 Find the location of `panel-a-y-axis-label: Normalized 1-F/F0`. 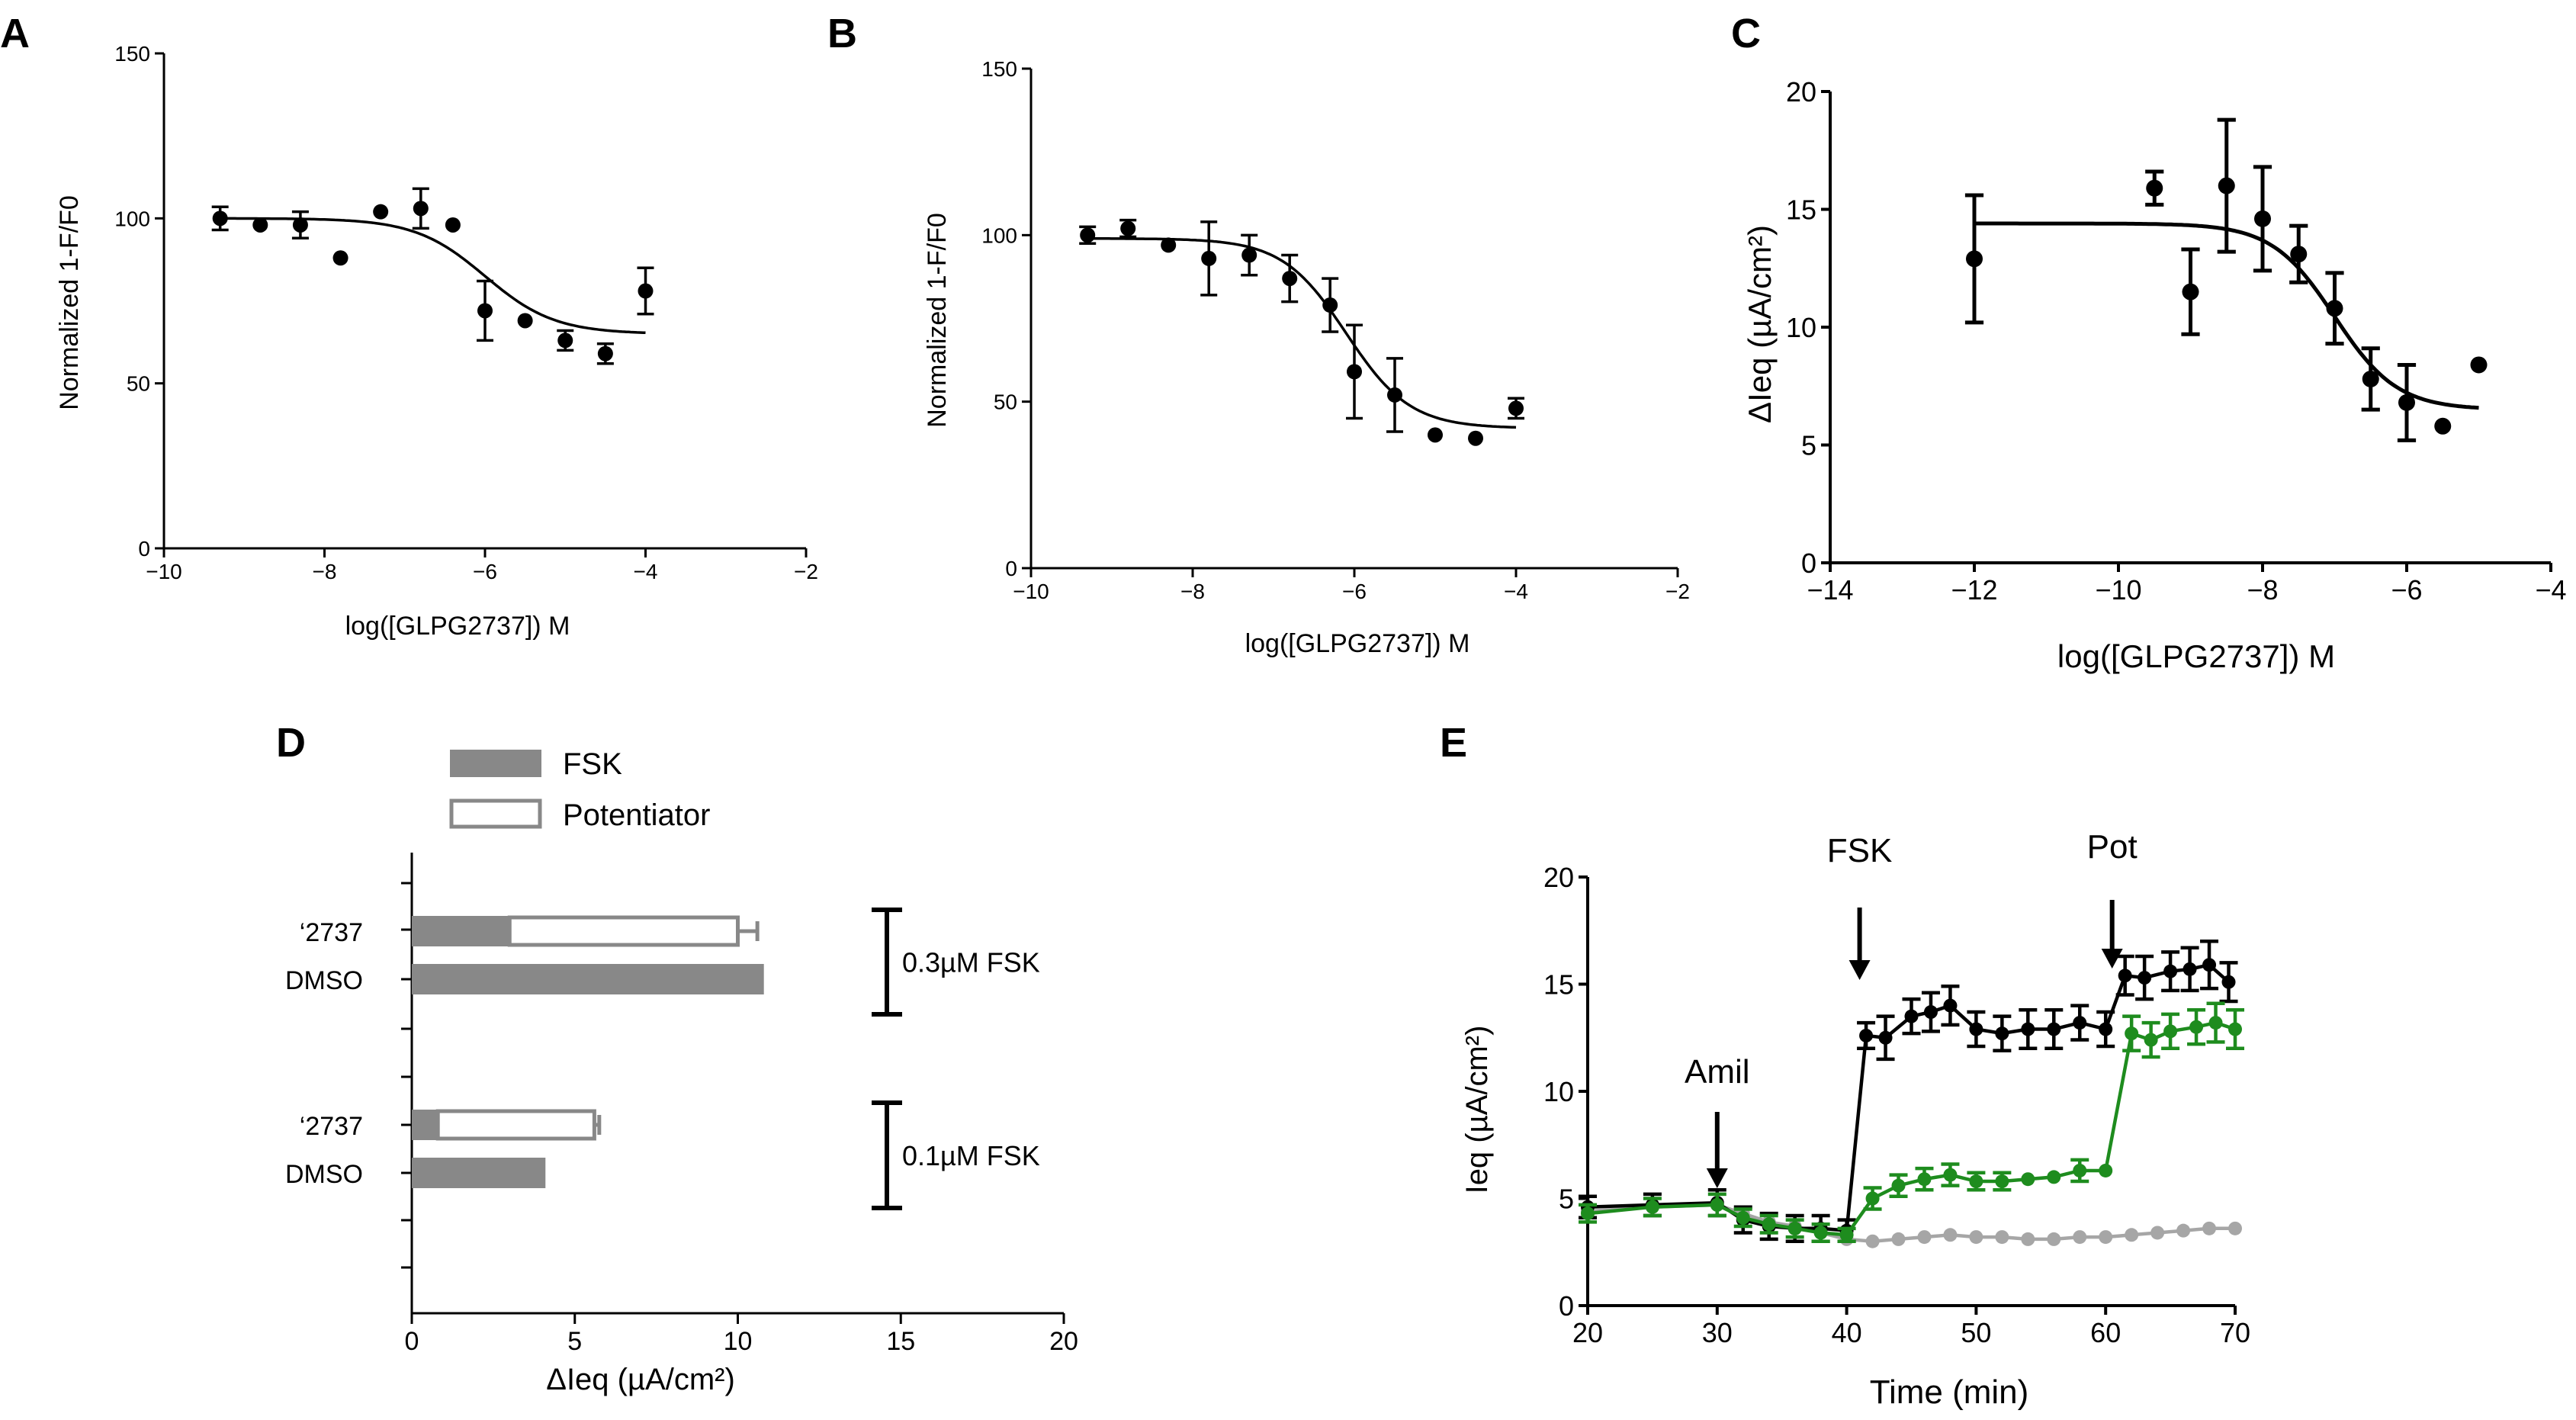

panel-a-y-axis-label: Normalized 1-F/F0 is located at coordinates (69, 302).